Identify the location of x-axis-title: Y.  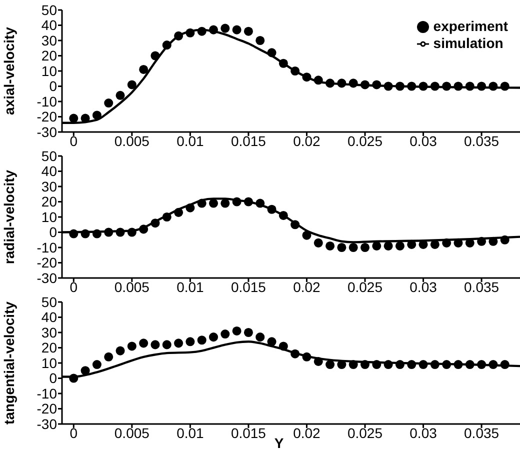
(279, 443).